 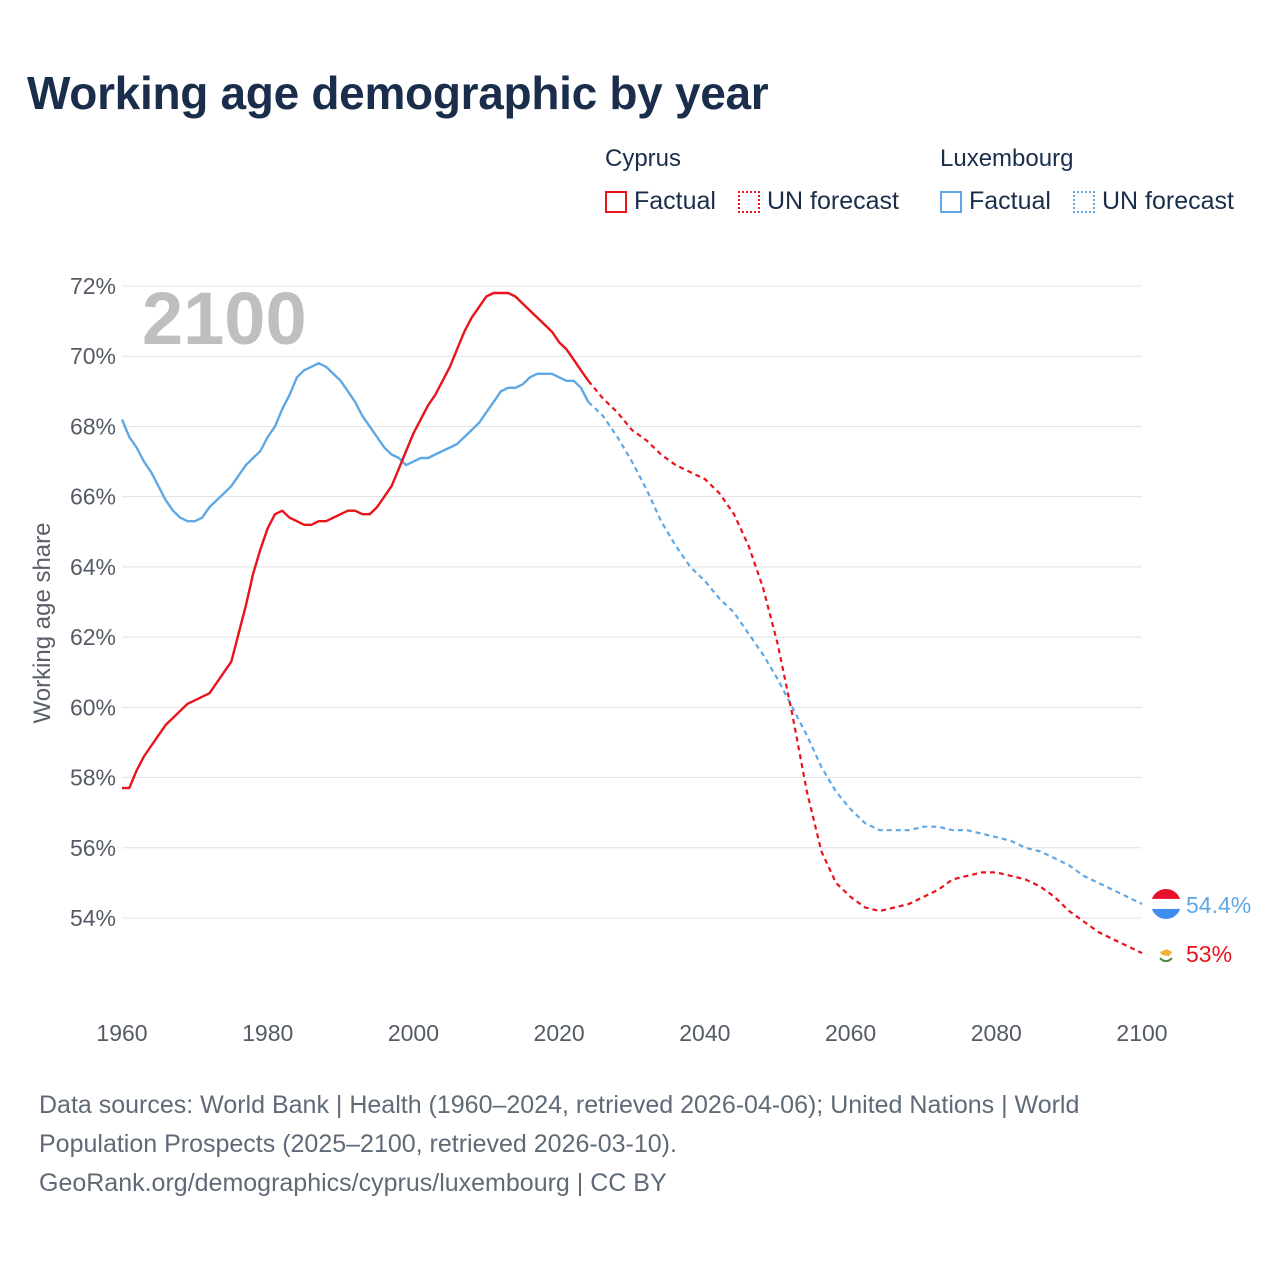 What do you see at coordinates (93, 918) in the screenshot?
I see `y-tick-label: 54%` at bounding box center [93, 918].